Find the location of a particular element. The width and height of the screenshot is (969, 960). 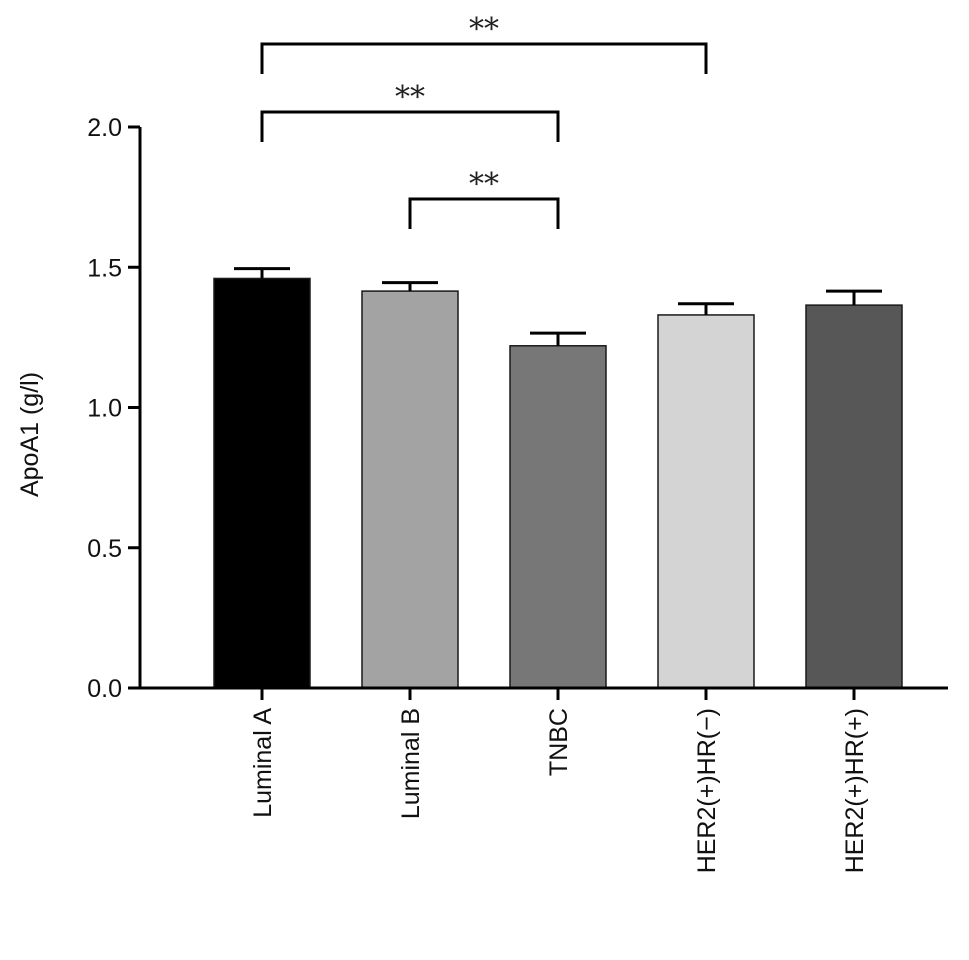

y-tick-label: 1.0 is located at coordinates (104, 409).